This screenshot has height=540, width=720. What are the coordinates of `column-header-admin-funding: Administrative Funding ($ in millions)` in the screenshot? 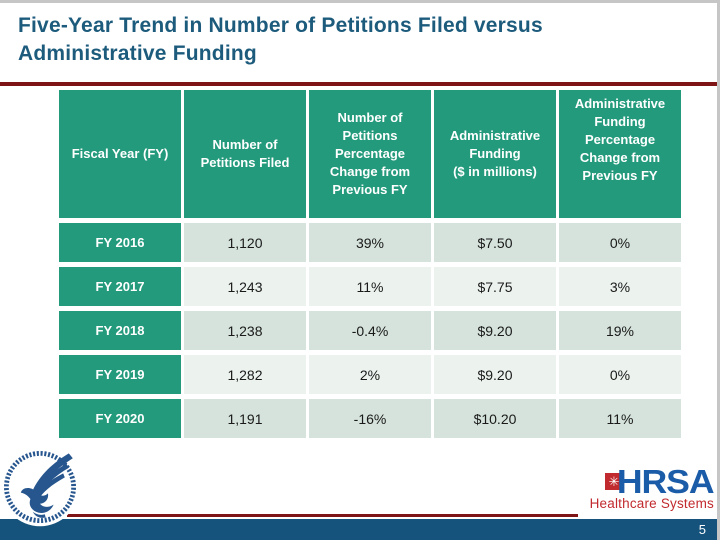 It's located at (495, 154).